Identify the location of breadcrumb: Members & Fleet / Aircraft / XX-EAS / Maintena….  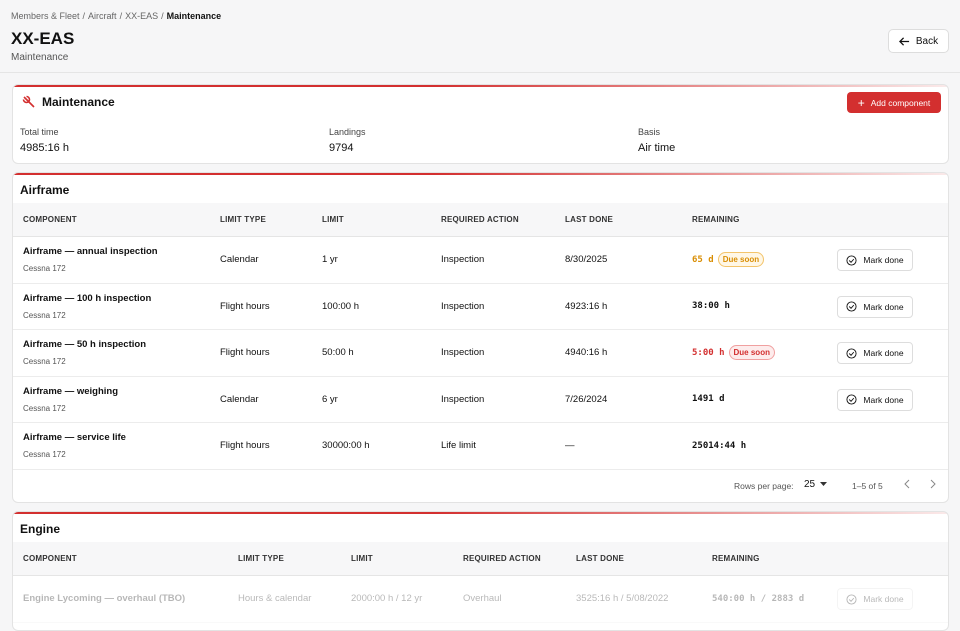
(116, 16).